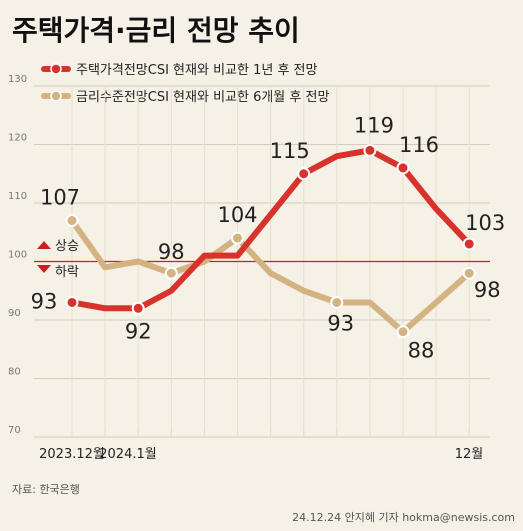 The width and height of the screenshot is (523, 531). I want to click on data-label: 104, so click(237, 215).